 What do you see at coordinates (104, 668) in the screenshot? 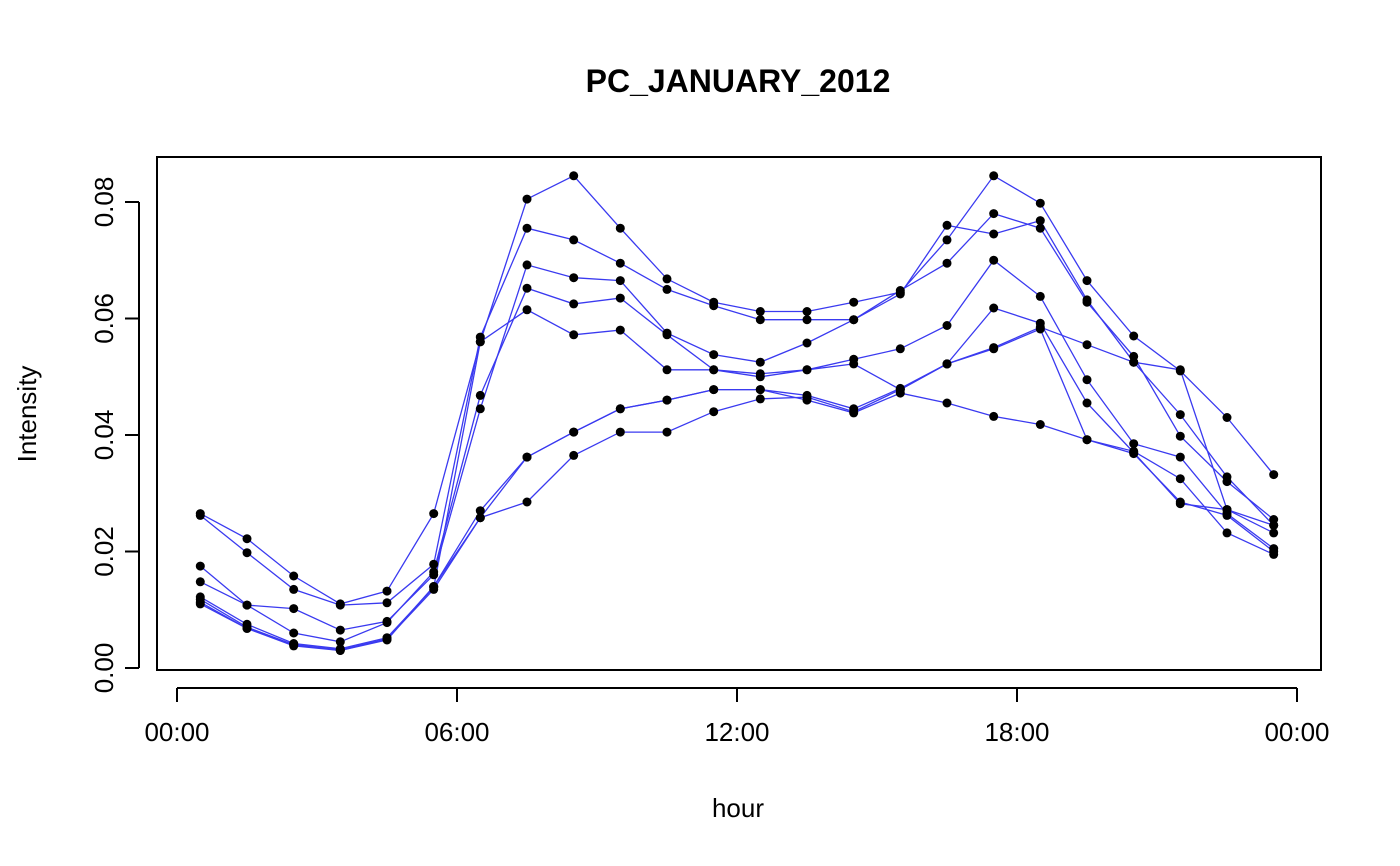
I see `y-tick-label: 0.00` at bounding box center [104, 668].